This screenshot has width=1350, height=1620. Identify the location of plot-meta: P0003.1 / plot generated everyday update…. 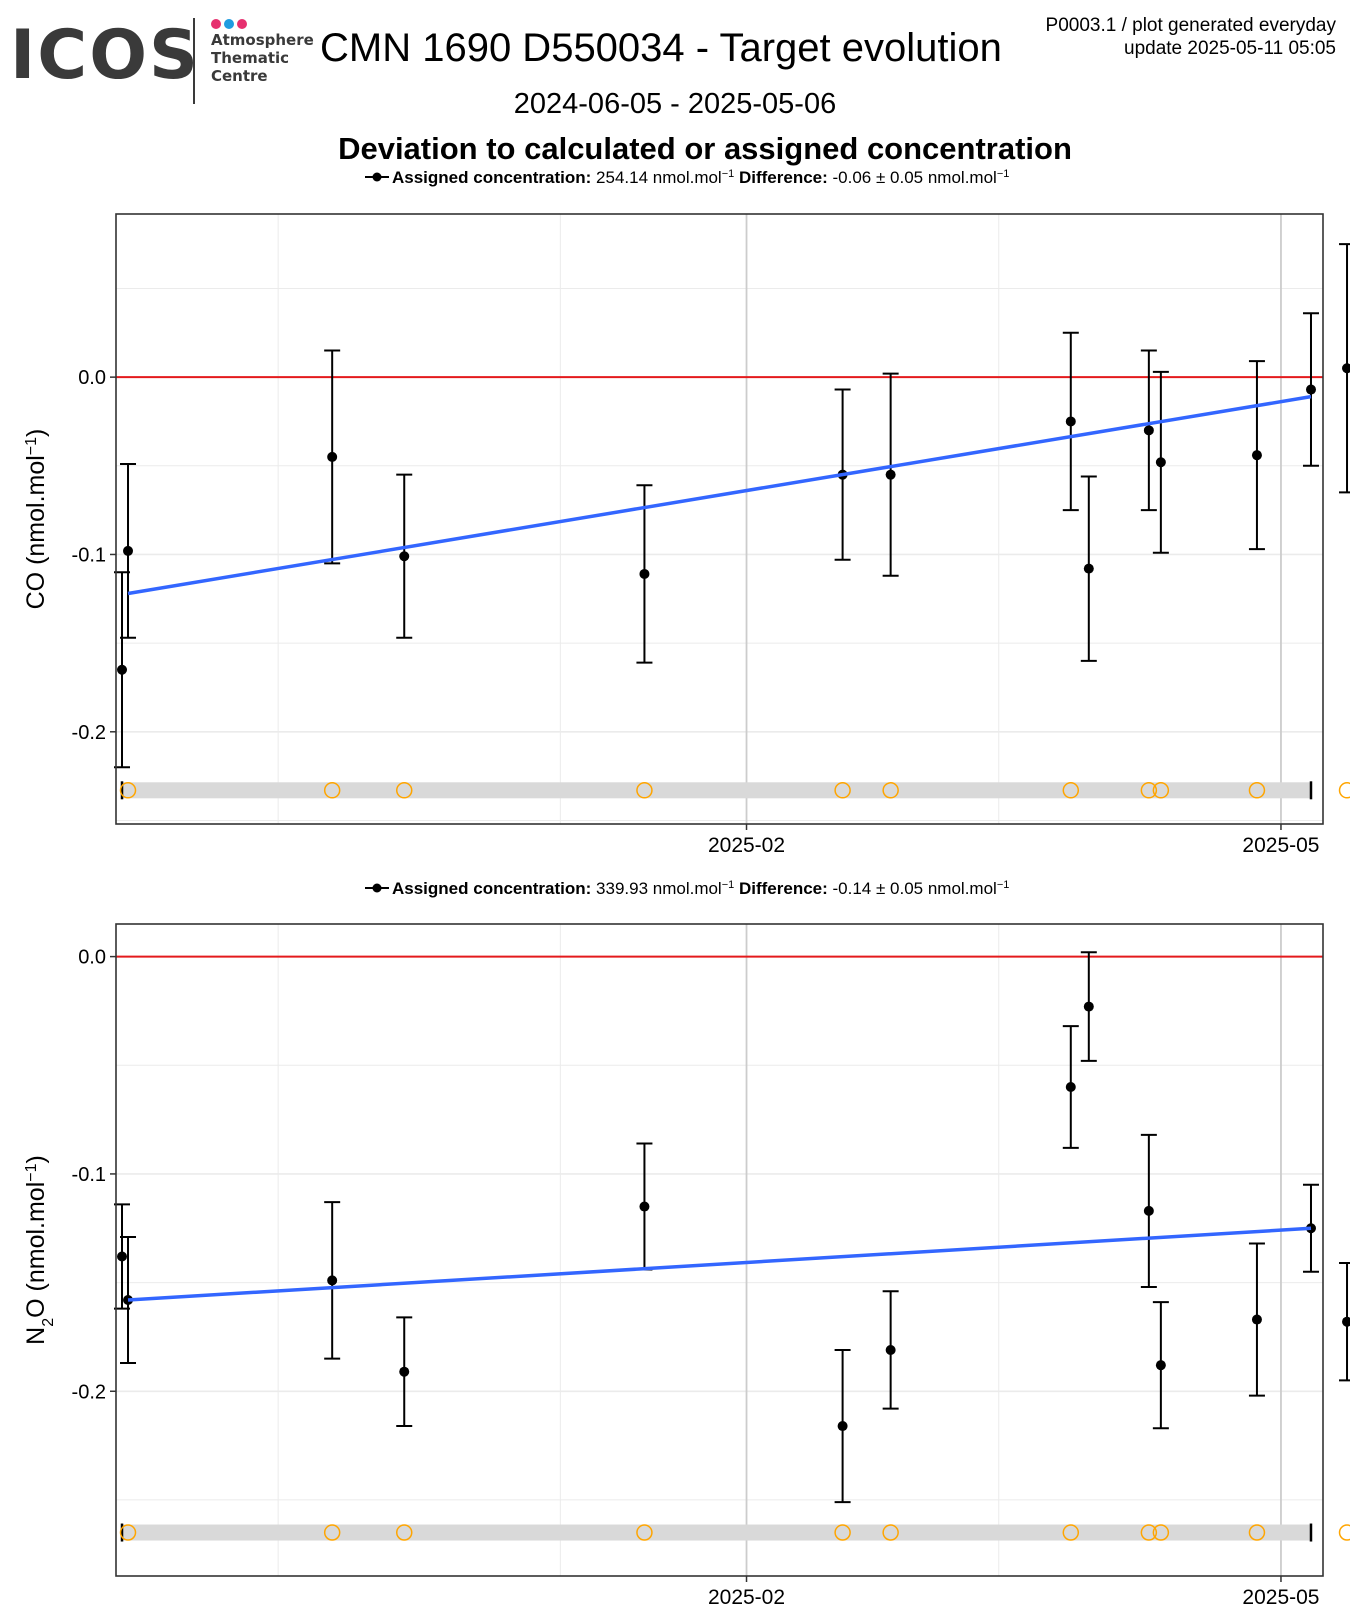
(1191, 37).